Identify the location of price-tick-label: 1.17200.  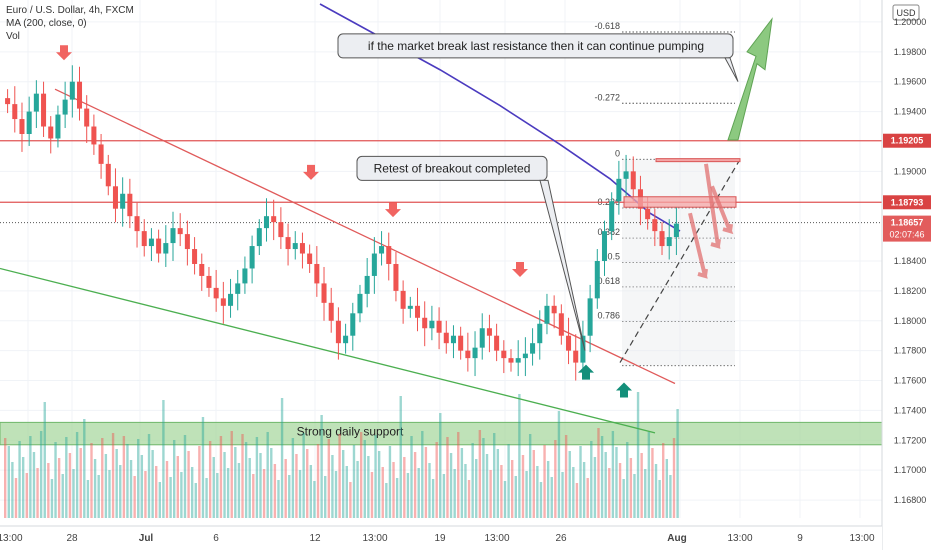
(910, 440).